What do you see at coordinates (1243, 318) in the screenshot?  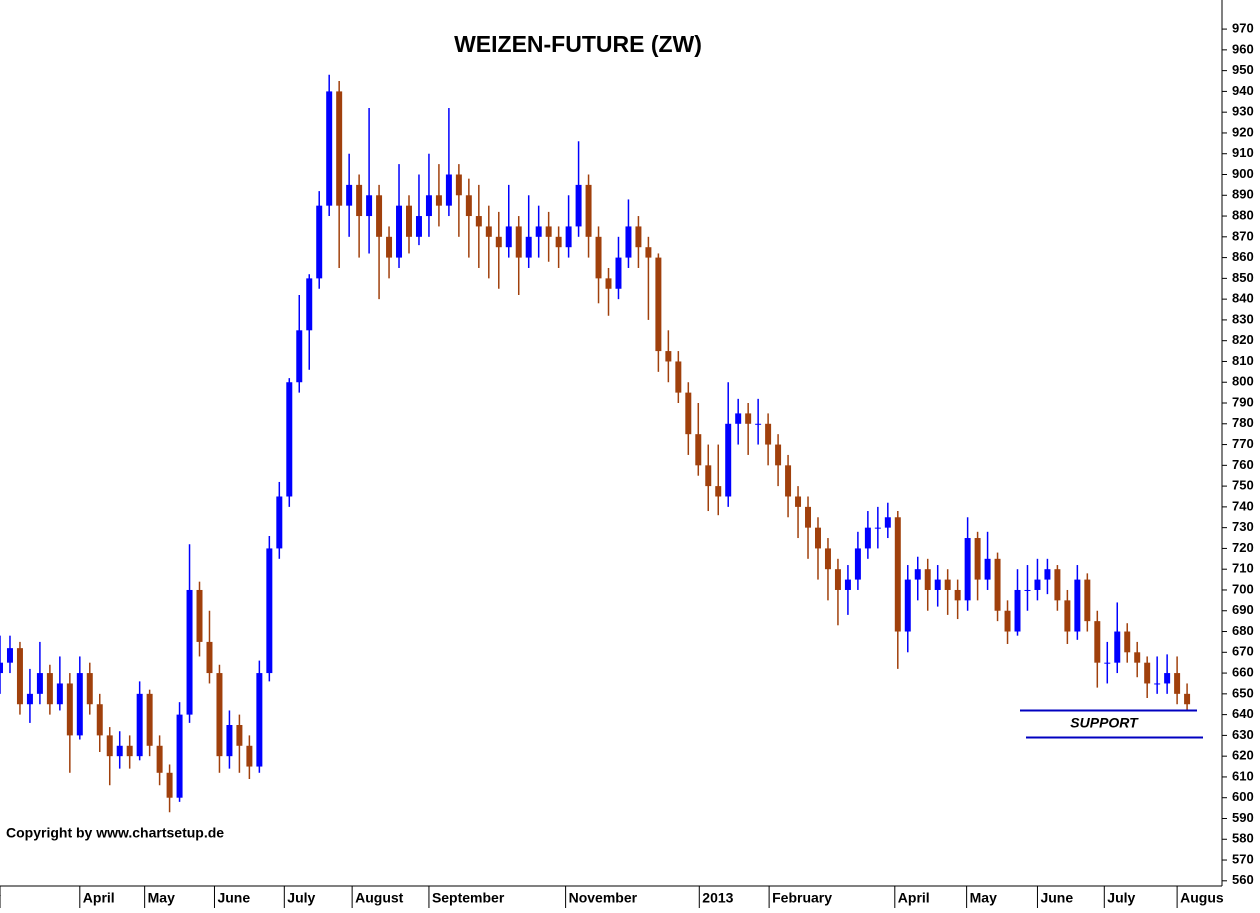 I see `y-tick-label: 830` at bounding box center [1243, 318].